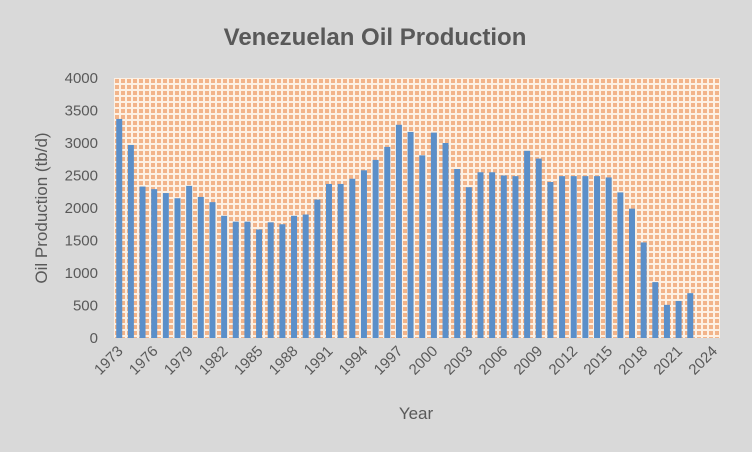 The image size is (752, 452). Describe the element at coordinates (503, 256) in the screenshot. I see `bar-2006` at that location.